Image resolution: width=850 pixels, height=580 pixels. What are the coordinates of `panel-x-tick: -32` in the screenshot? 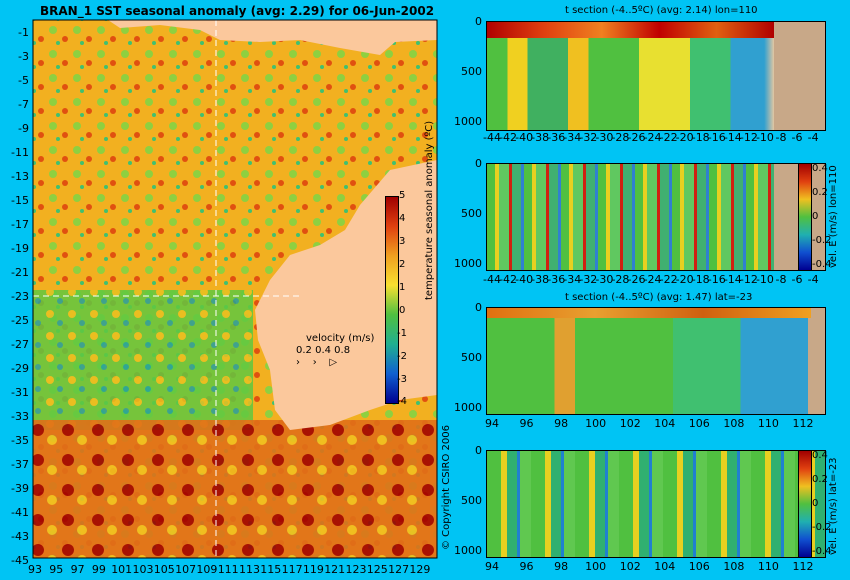 It's located at (588, 279).